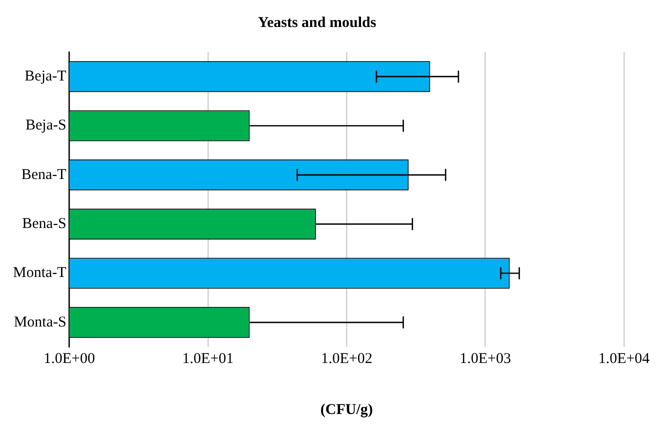 The width and height of the screenshot is (662, 433). What do you see at coordinates (317, 22) in the screenshot?
I see `chart-title: Yeasts and moulds` at bounding box center [317, 22].